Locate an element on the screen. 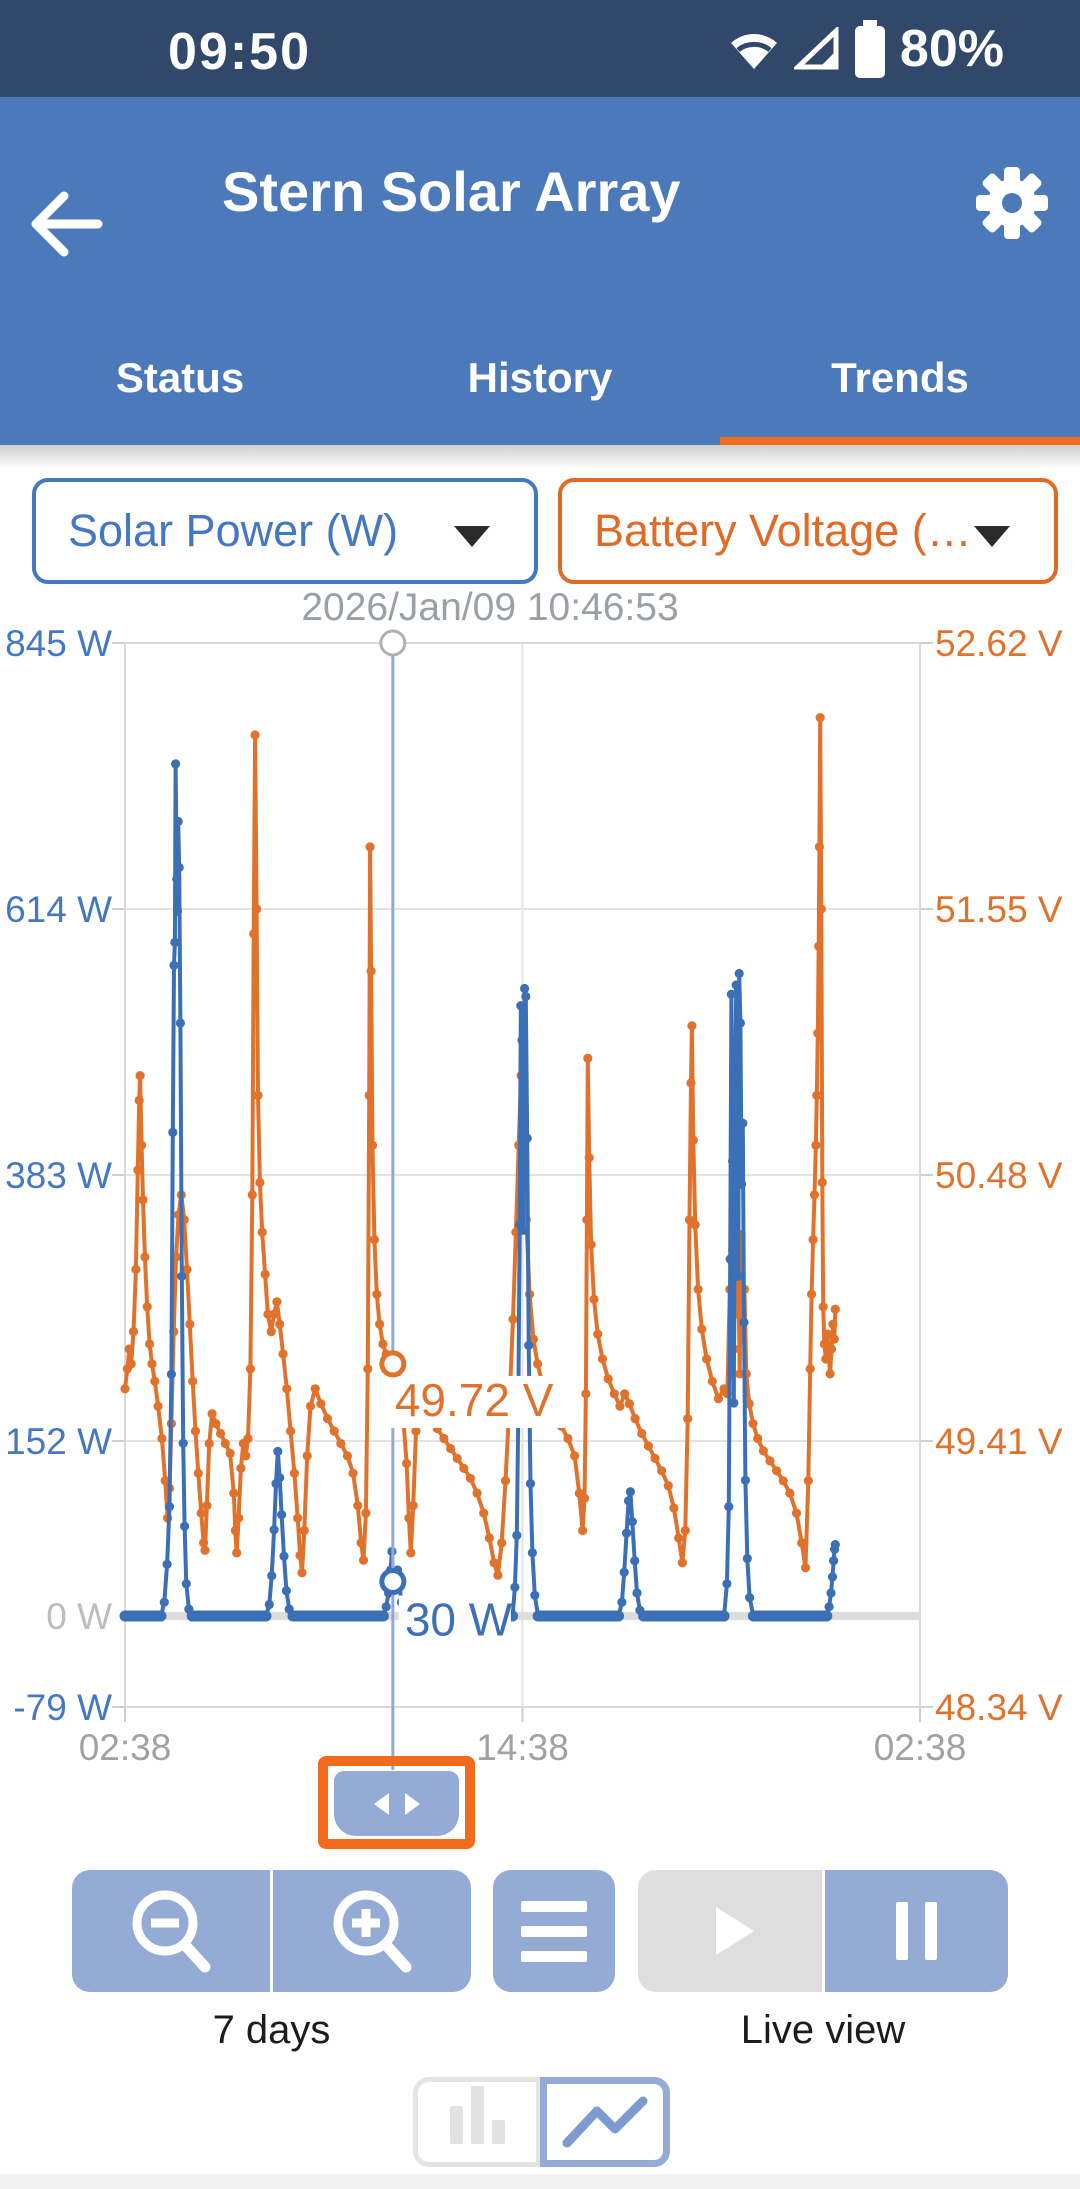 The width and height of the screenshot is (1080, 2189). tab-bar: Status History Trends is located at coordinates (540, 377).